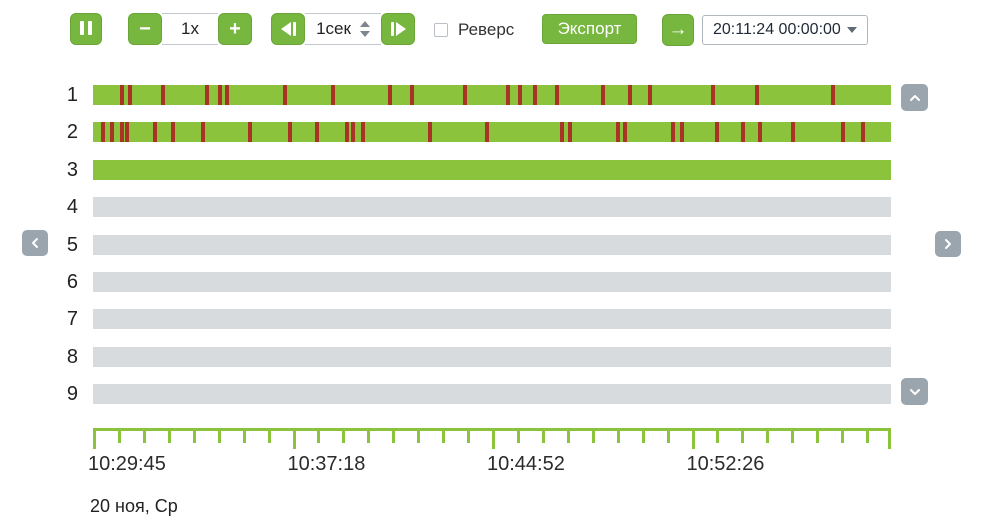 The height and width of the screenshot is (525, 987). Describe the element at coordinates (589, 29) in the screenshot. I see `export-button: Экспорт` at that location.